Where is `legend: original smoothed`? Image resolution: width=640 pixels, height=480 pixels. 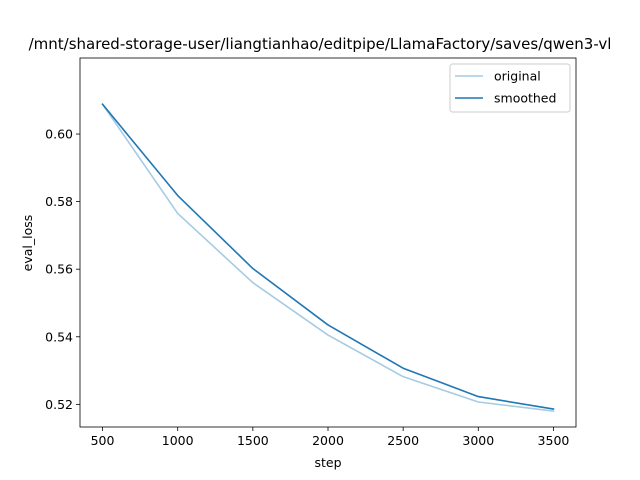
legend: original smoothed is located at coordinates (510, 88).